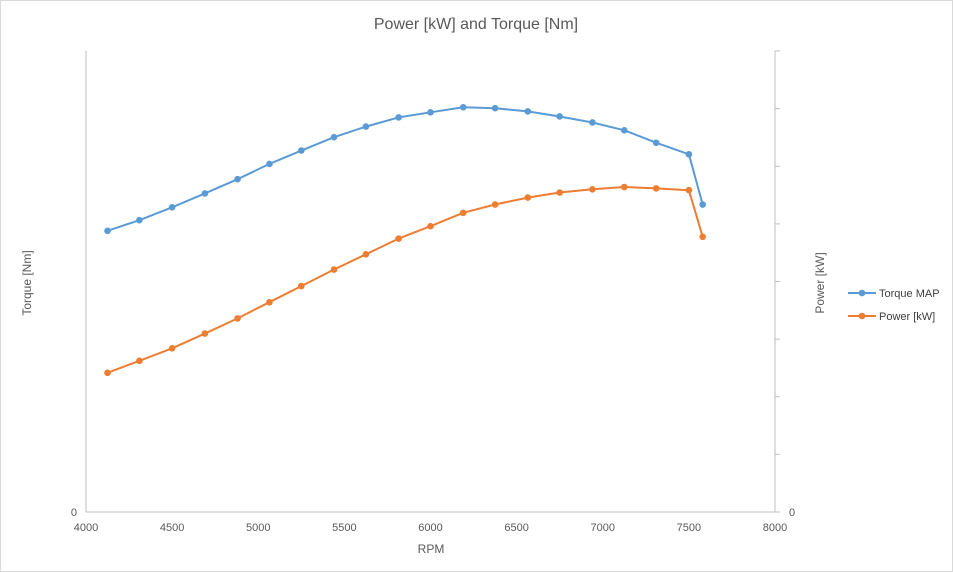 The height and width of the screenshot is (572, 953). What do you see at coordinates (603, 528) in the screenshot?
I see `x-tick-label: 7000` at bounding box center [603, 528].